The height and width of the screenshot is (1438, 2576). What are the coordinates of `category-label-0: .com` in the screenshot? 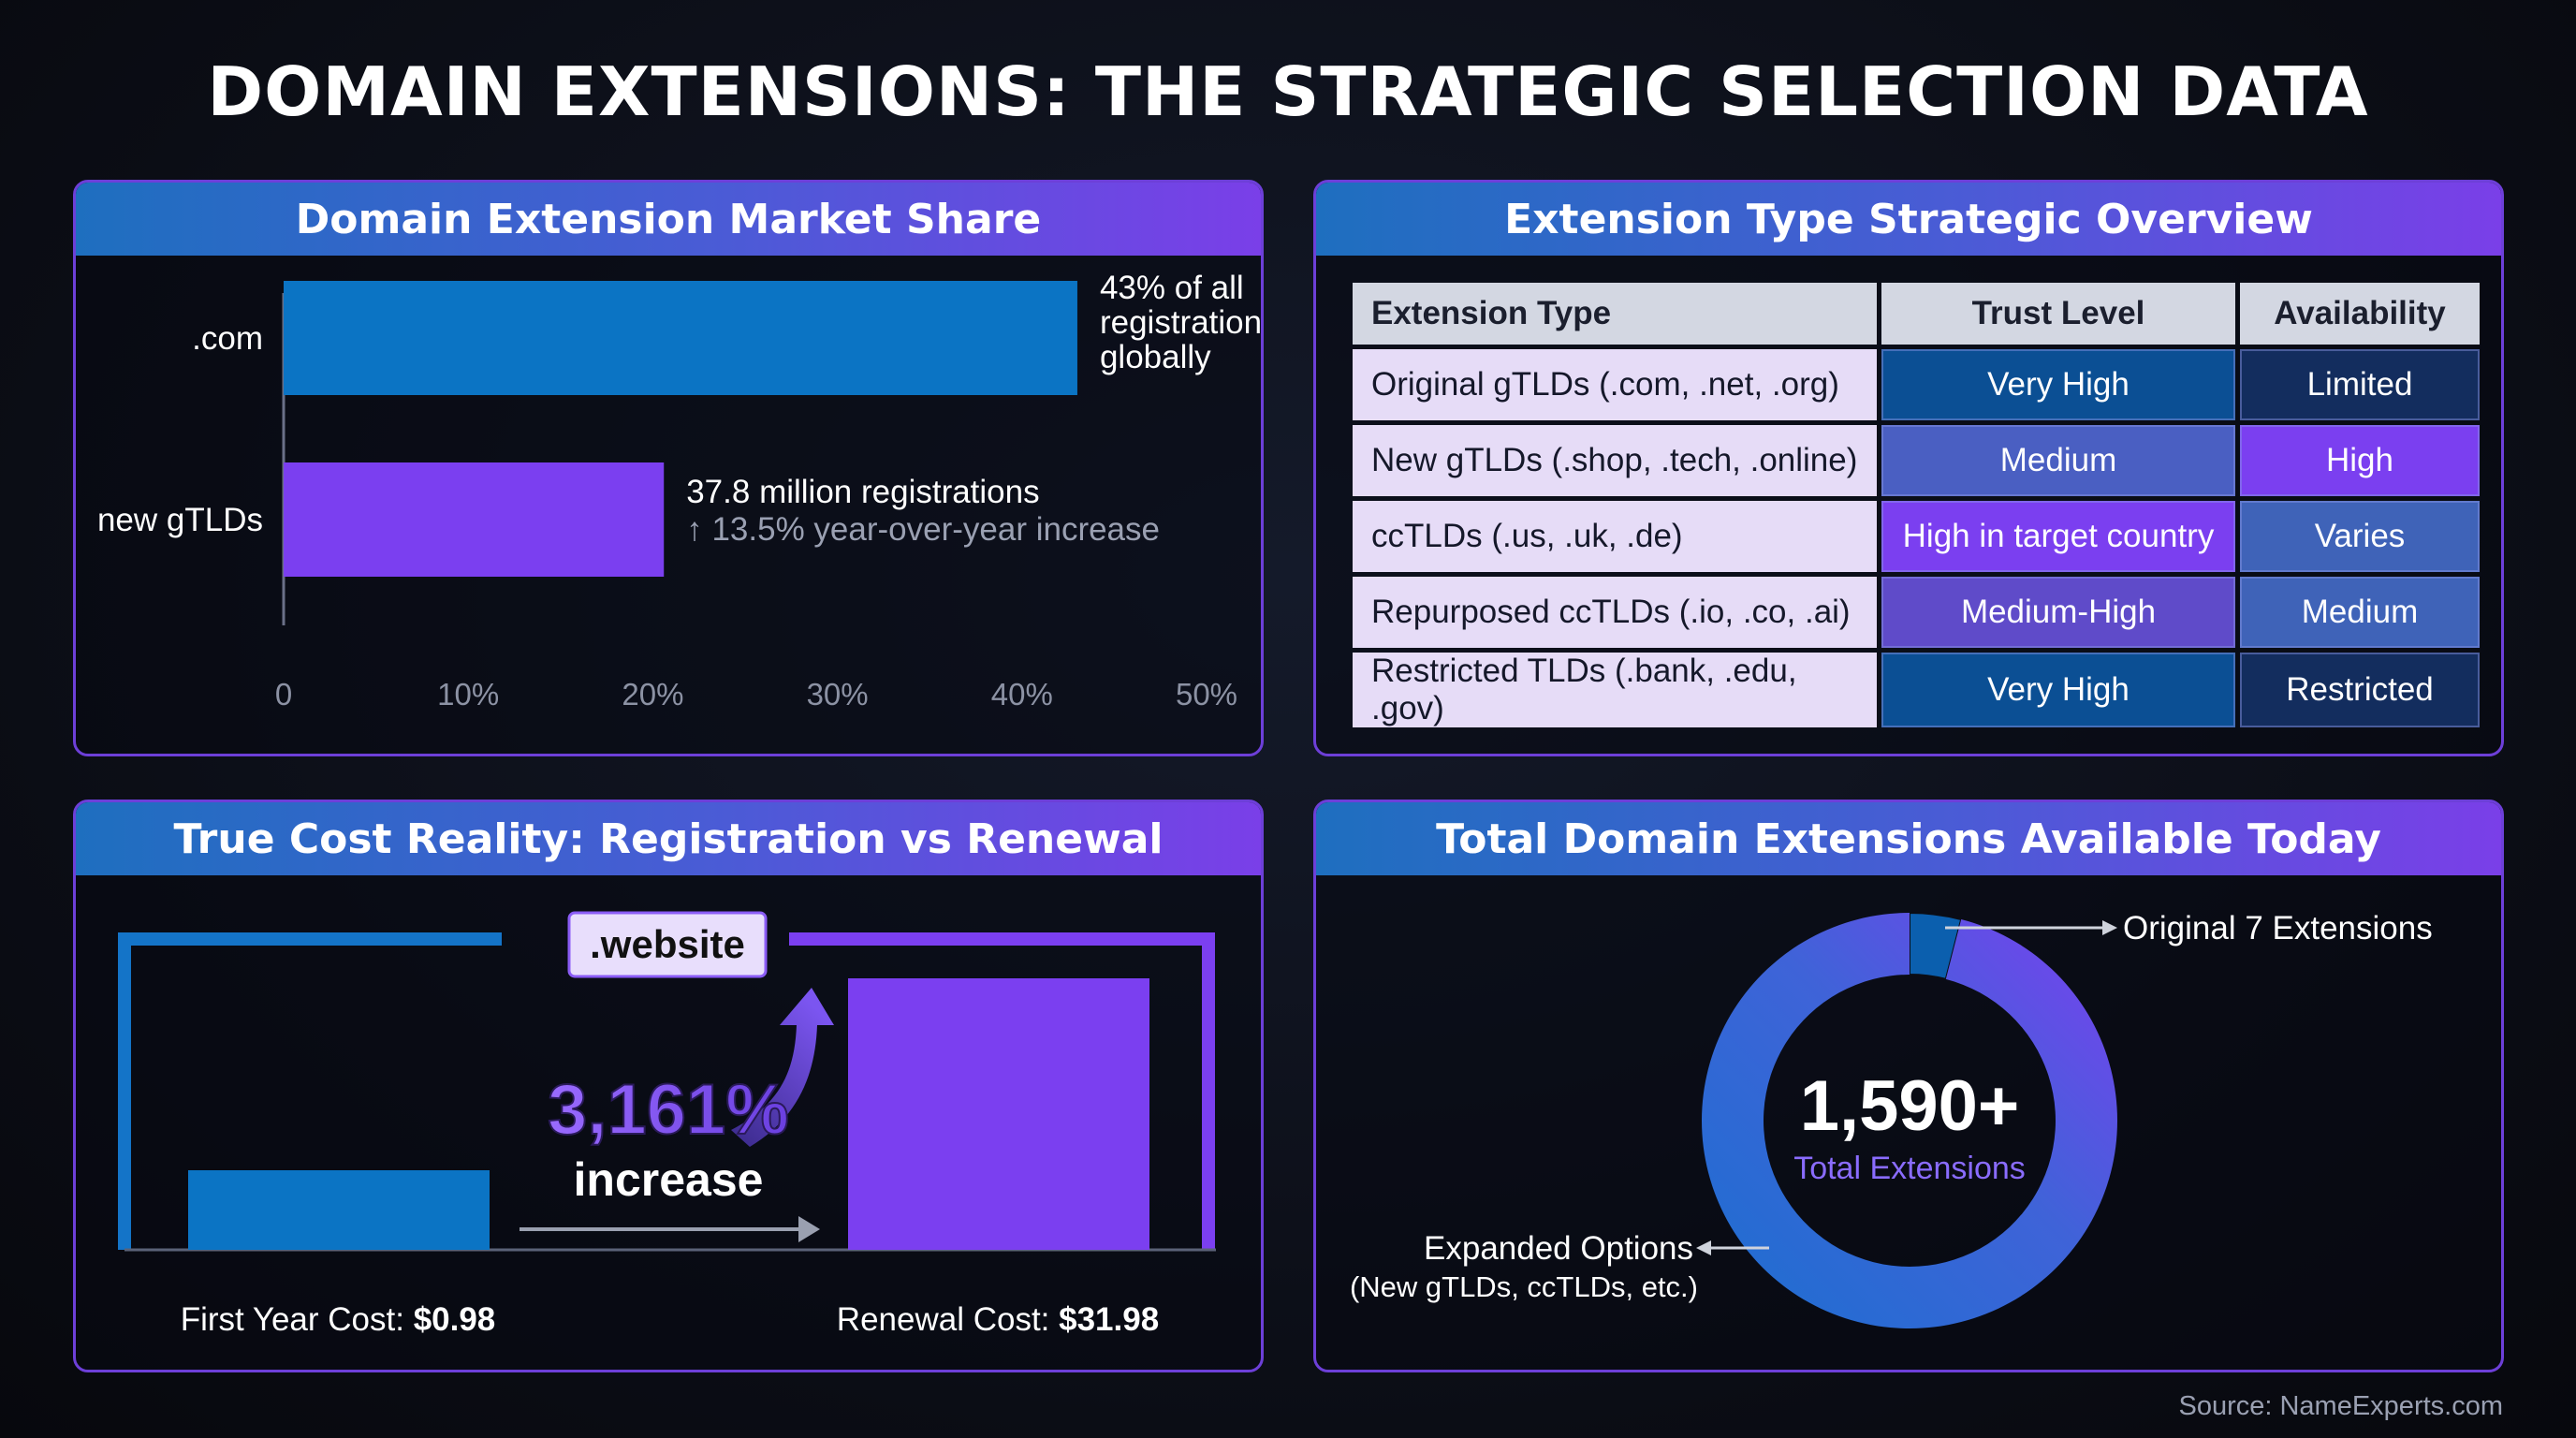 It's located at (227, 338).